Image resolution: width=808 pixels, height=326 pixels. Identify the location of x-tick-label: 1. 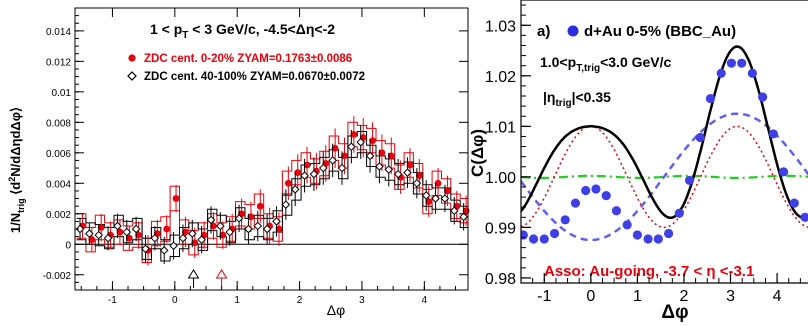
(637, 296).